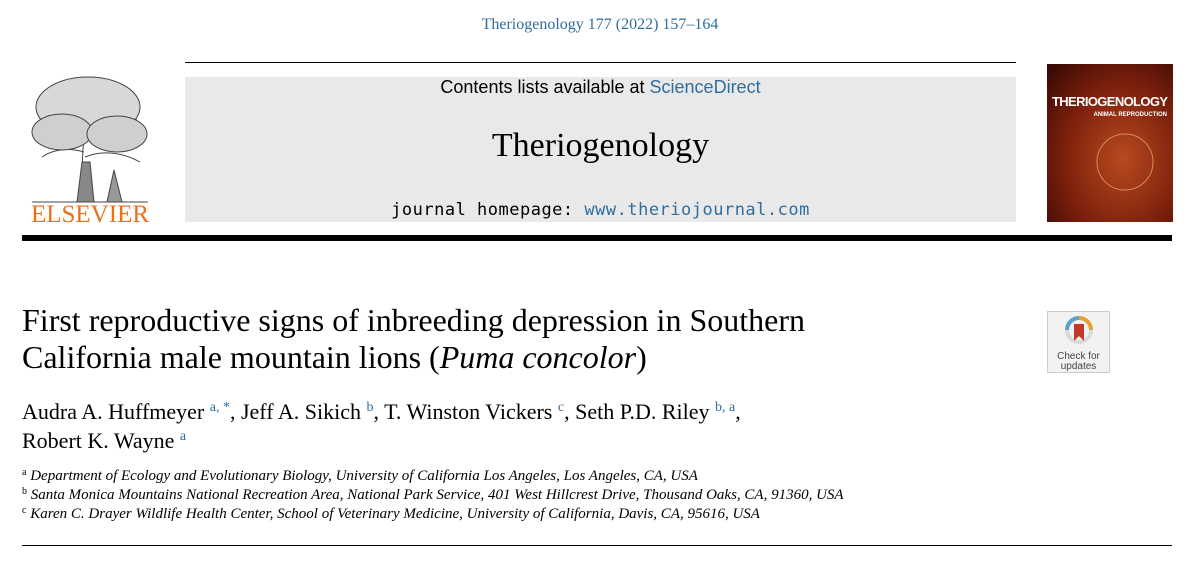 This screenshot has height=575, width=1200. I want to click on author: Audra A. Huffmeyer a, *,, so click(128, 411).